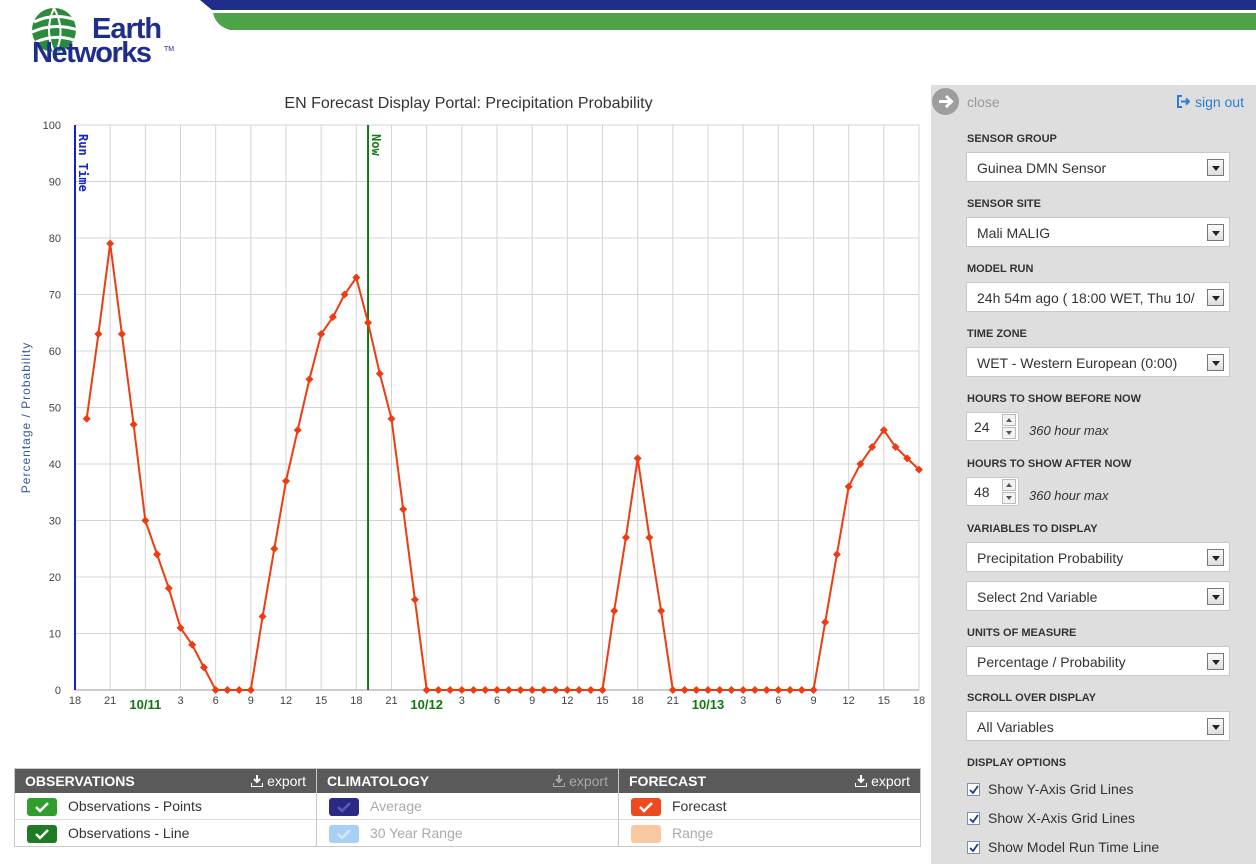 The image size is (1256, 864). Describe the element at coordinates (321, 701) in the screenshot. I see `x-tick-label: 15` at that location.